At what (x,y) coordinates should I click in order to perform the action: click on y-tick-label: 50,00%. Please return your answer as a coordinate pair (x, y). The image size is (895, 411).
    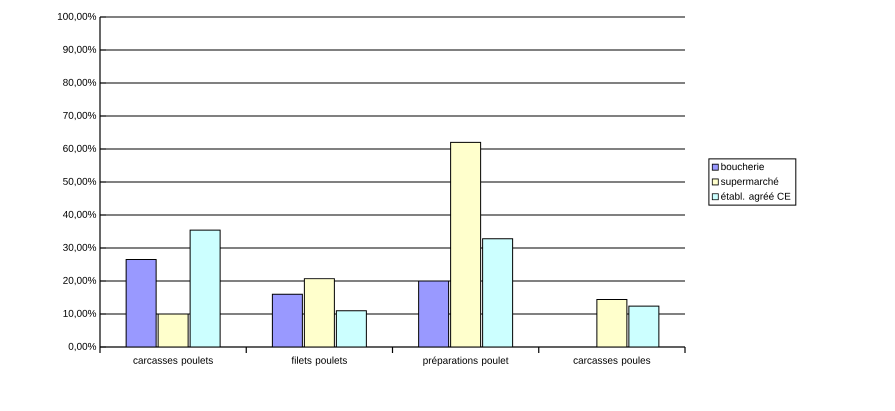
    Looking at the image, I should click on (79, 182).